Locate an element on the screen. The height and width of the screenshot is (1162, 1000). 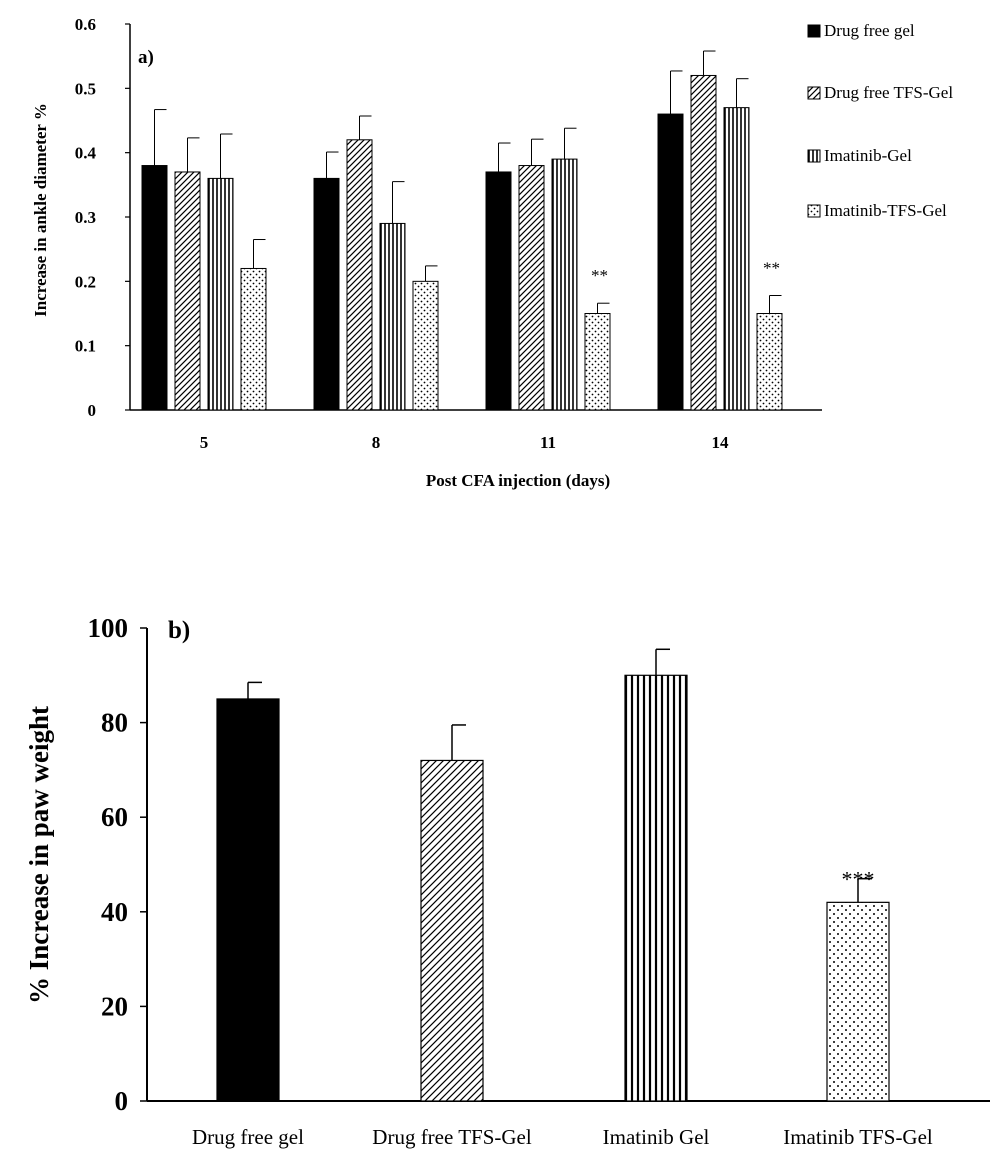
panel-a-label: a) is located at coordinates (146, 57).